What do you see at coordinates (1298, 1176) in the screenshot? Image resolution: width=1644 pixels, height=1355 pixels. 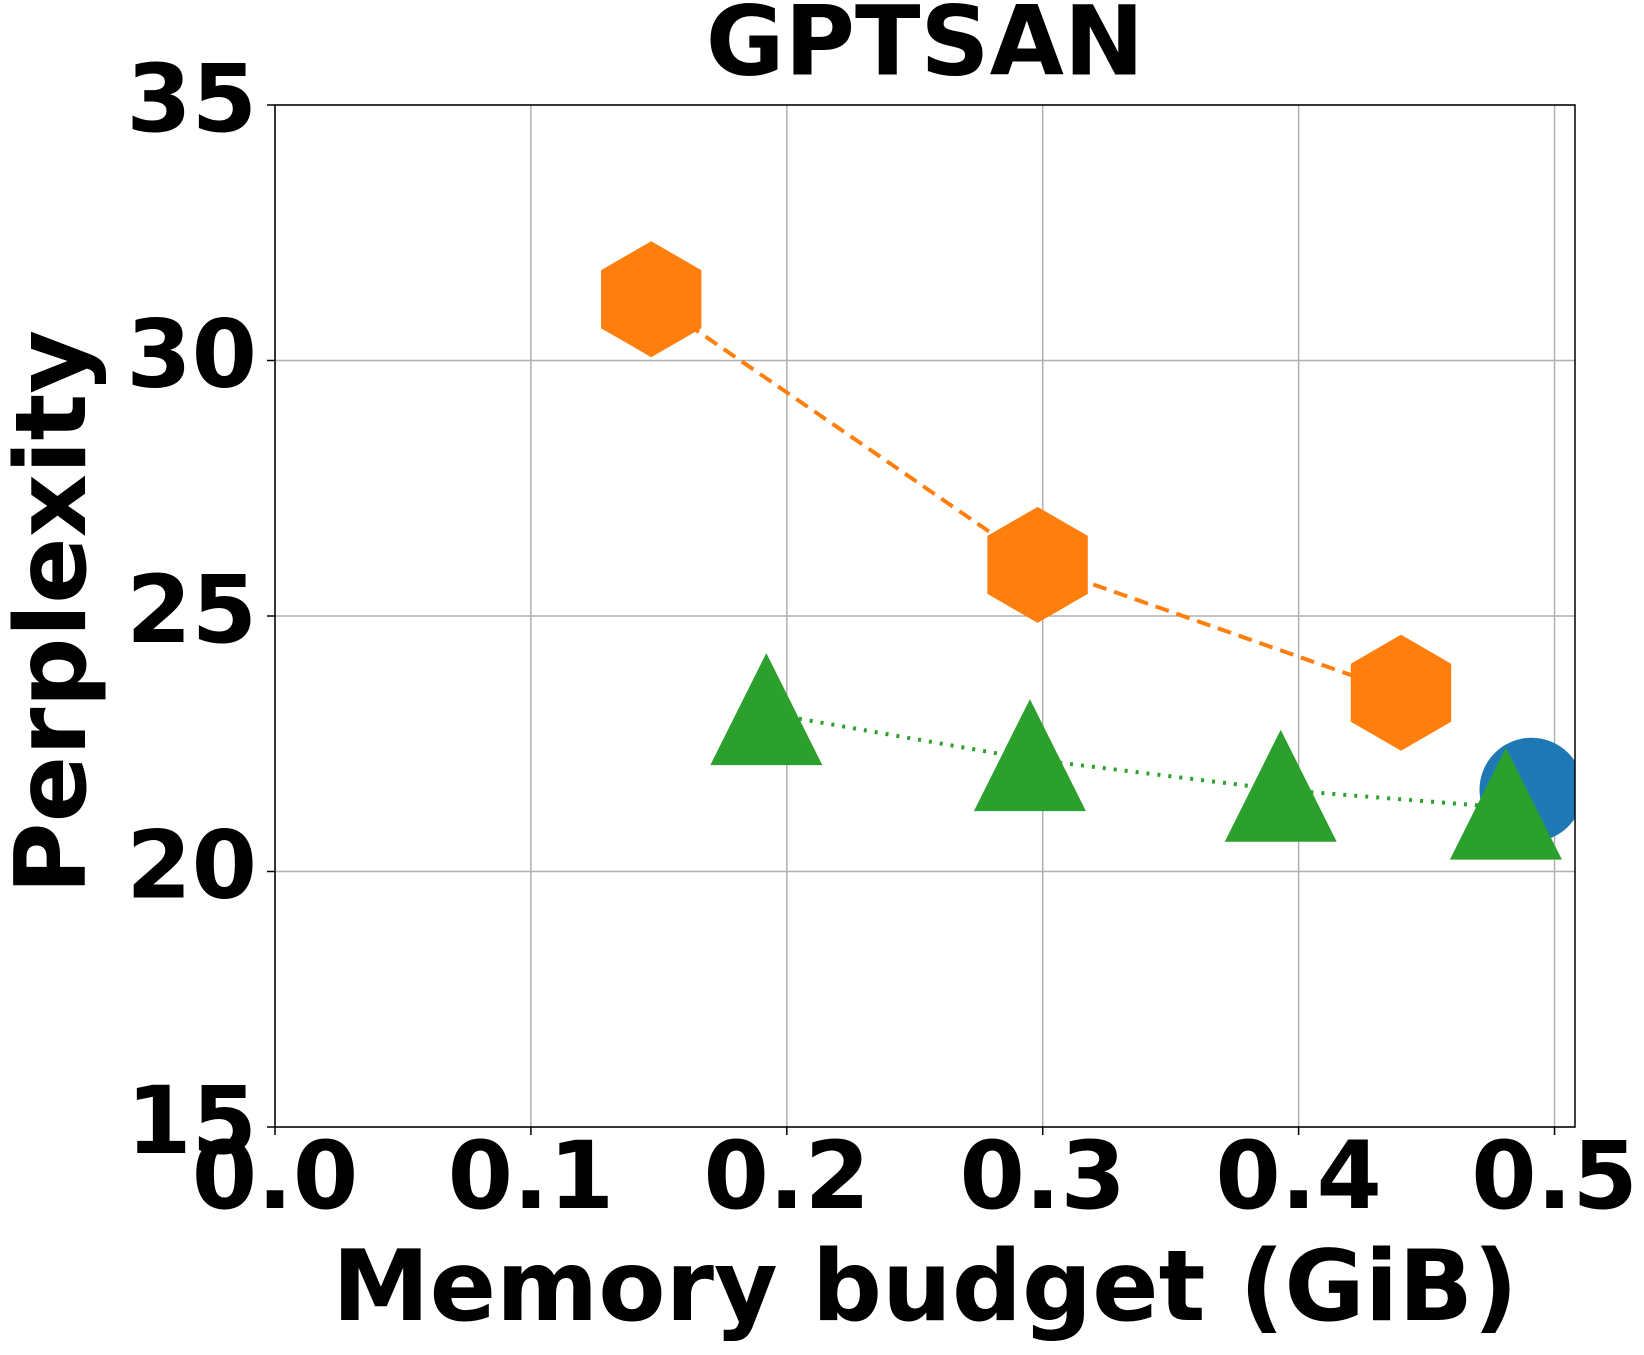 I see `x-tick-label: 0.4` at bounding box center [1298, 1176].